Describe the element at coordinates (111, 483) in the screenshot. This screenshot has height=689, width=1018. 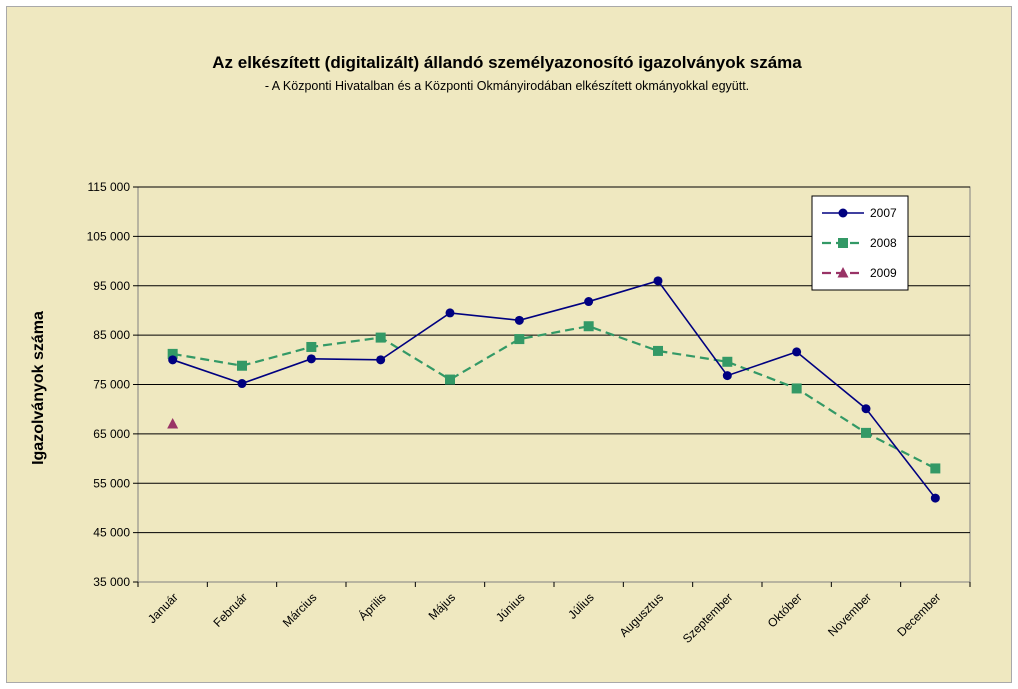
I see `y-tick-label: 55 000` at that location.